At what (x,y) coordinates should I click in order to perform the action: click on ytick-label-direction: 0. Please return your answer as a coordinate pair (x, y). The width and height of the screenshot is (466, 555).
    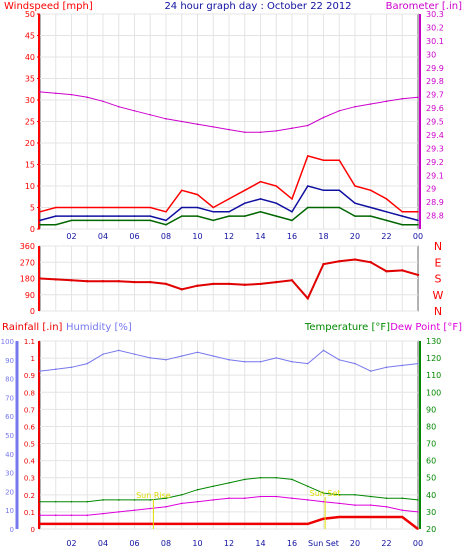
    Looking at the image, I should click on (32, 311).